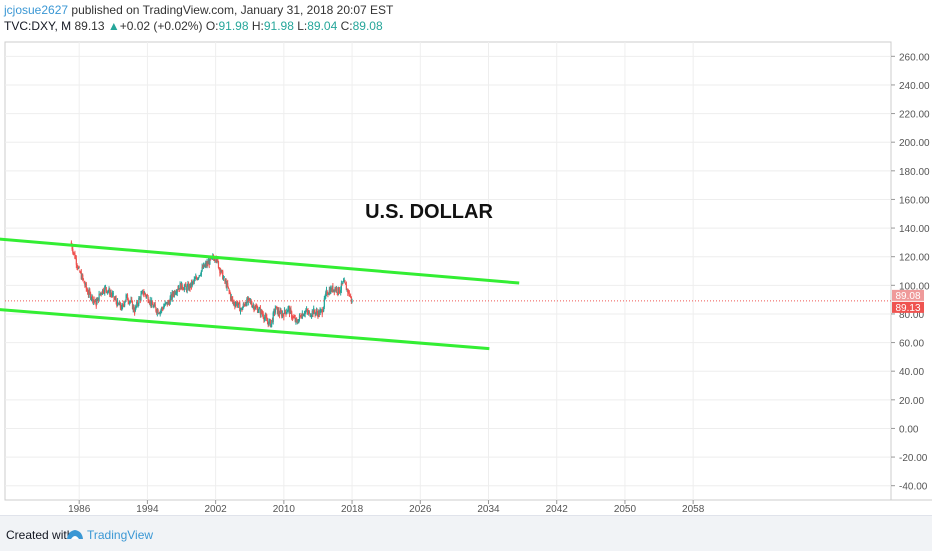  Describe the element at coordinates (89, 26) in the screenshot. I see `last-price: 89.13` at that location.